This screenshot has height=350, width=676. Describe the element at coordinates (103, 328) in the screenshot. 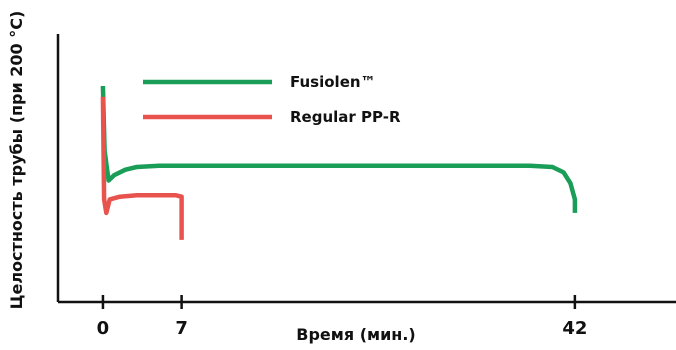

I see `x-tick-label: 0` at that location.